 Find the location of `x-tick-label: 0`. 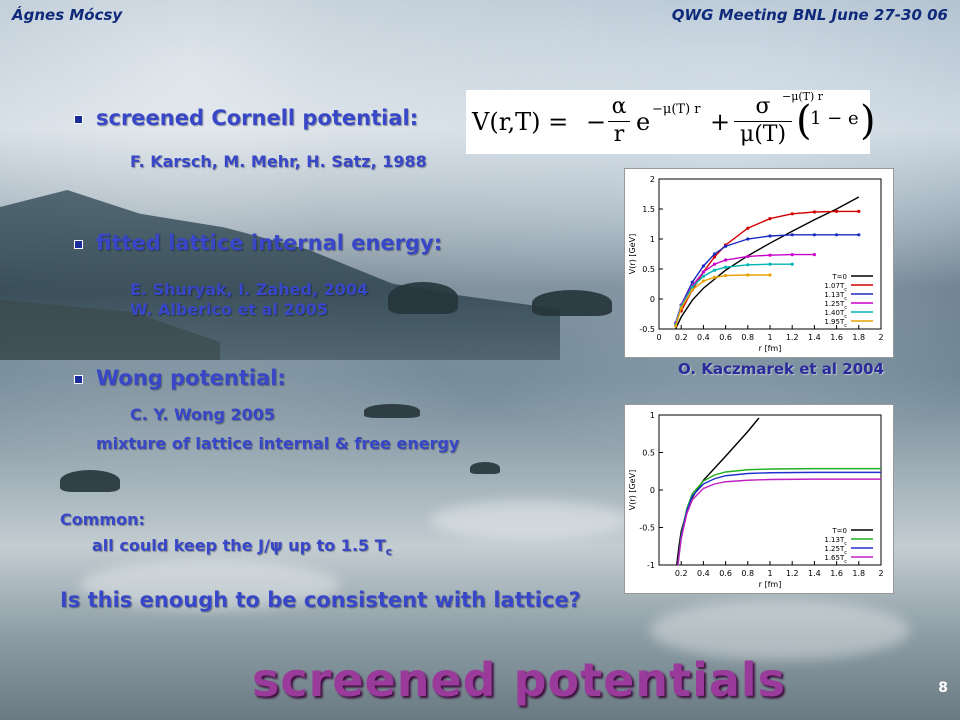

x-tick-label: 0 is located at coordinates (658, 337).